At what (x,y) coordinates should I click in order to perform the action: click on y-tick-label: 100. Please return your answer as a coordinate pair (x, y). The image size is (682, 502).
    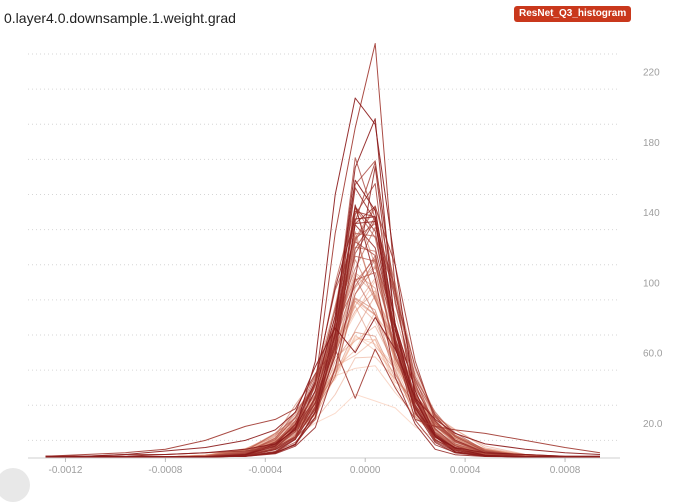
    Looking at the image, I should click on (651, 283).